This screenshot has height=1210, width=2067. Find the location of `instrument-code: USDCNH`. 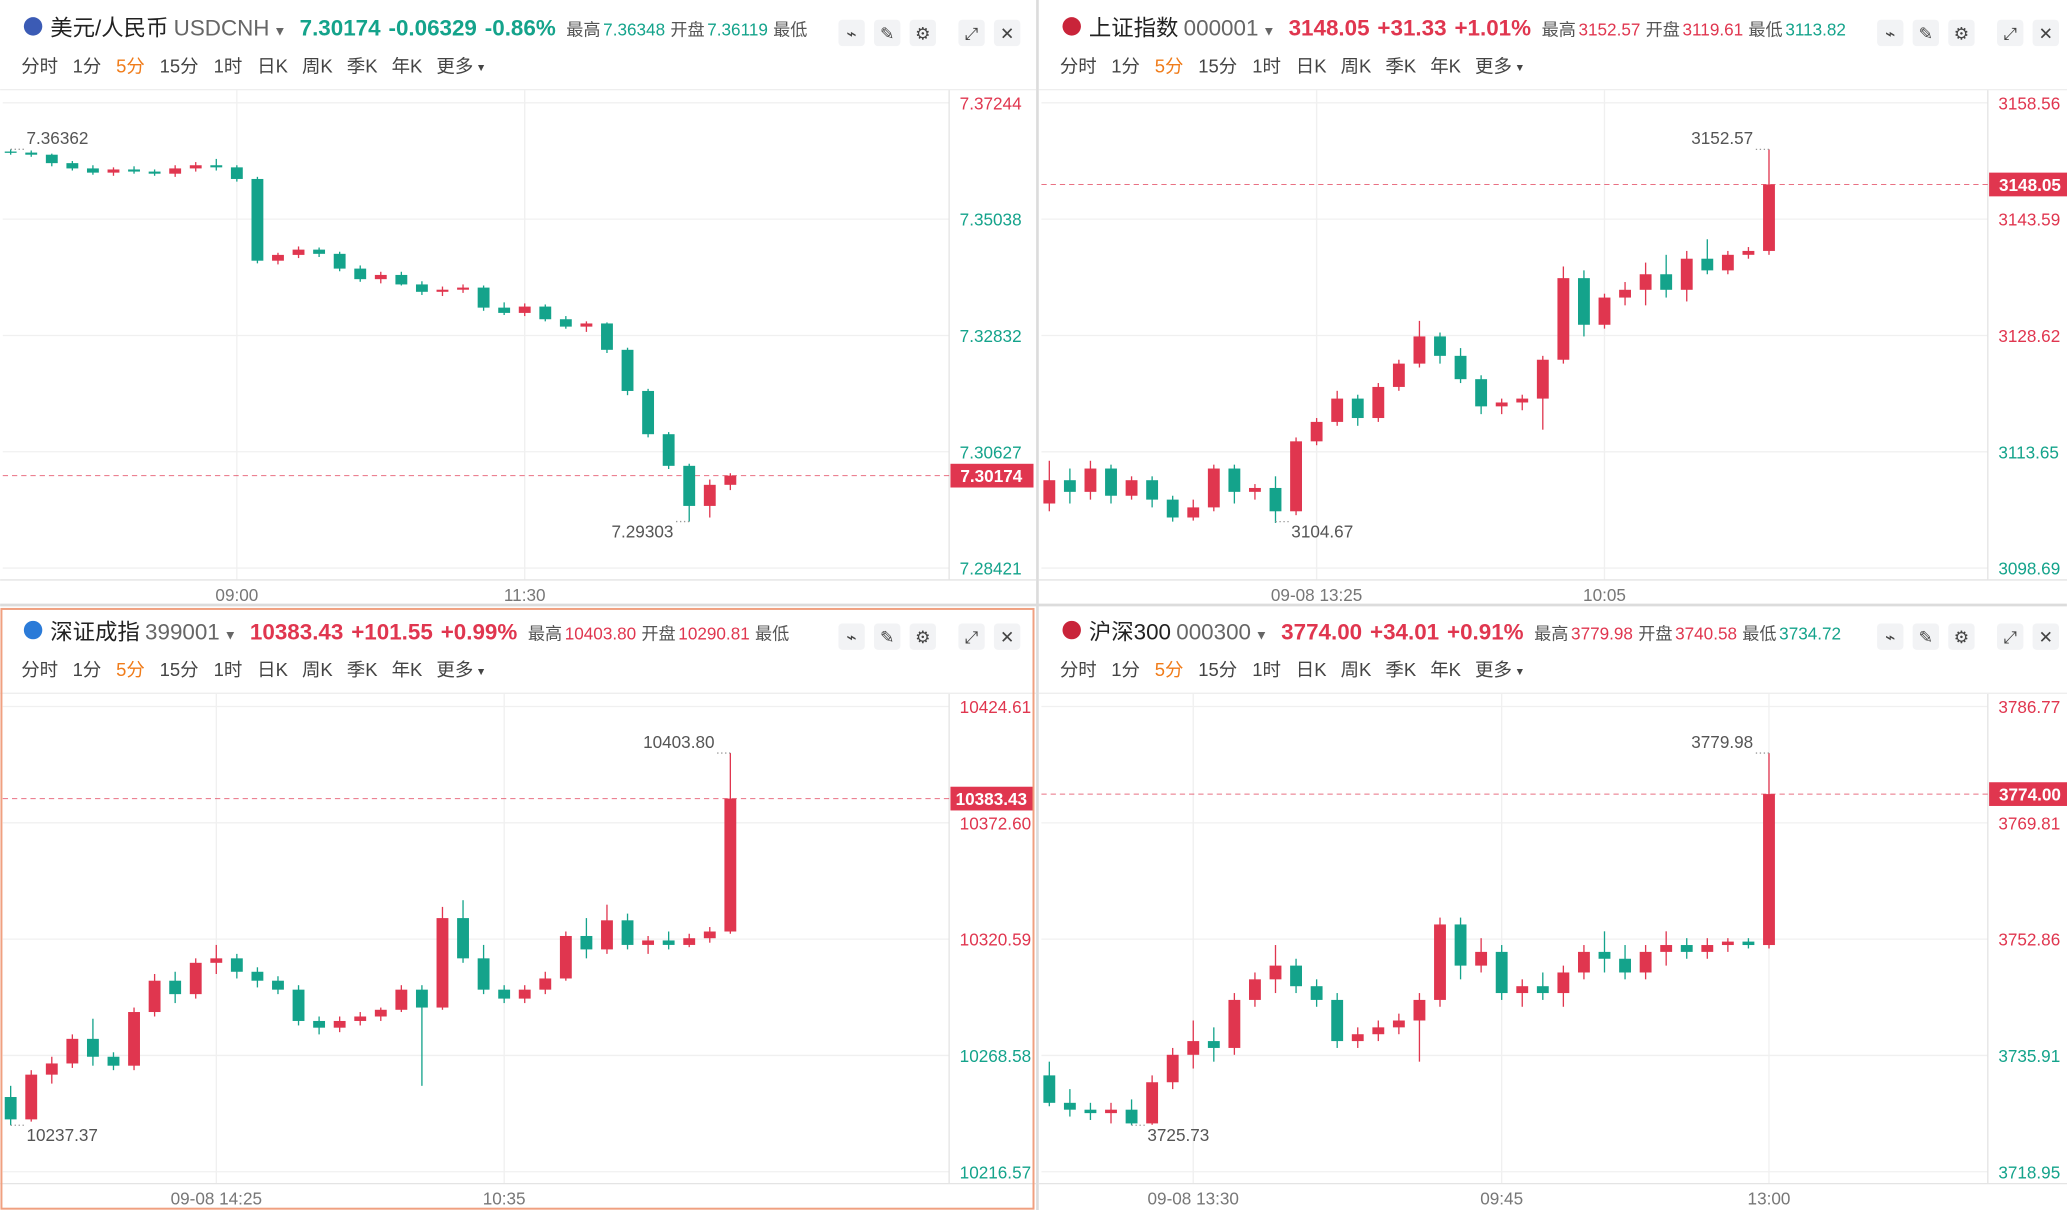

instrument-code: USDCNH is located at coordinates (222, 28).